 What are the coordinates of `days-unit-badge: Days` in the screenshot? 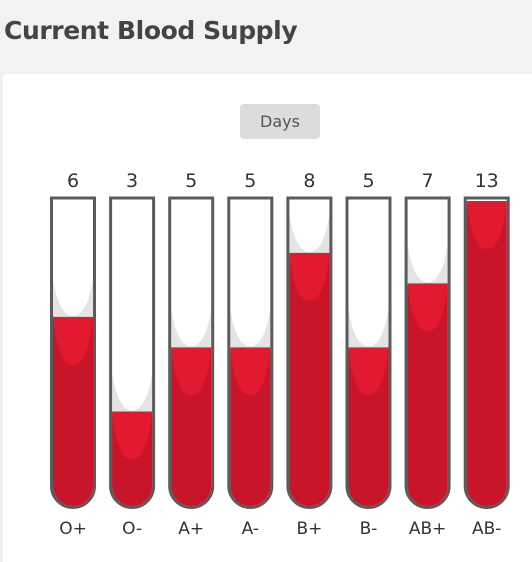 It's located at (280, 121).